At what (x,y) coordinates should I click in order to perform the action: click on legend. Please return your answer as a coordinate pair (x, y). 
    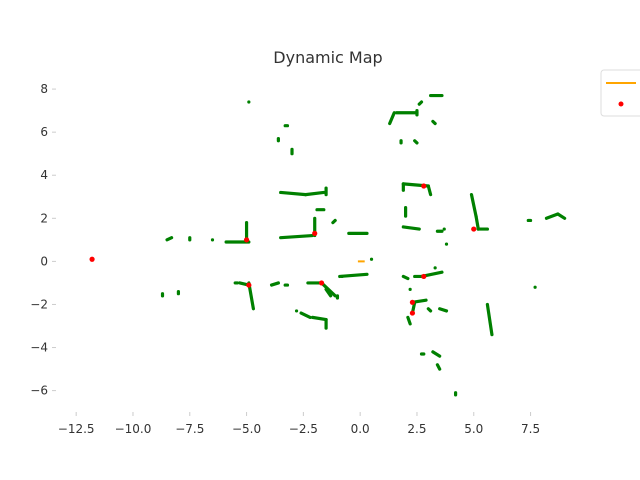
    Looking at the image, I should click on (620, 93).